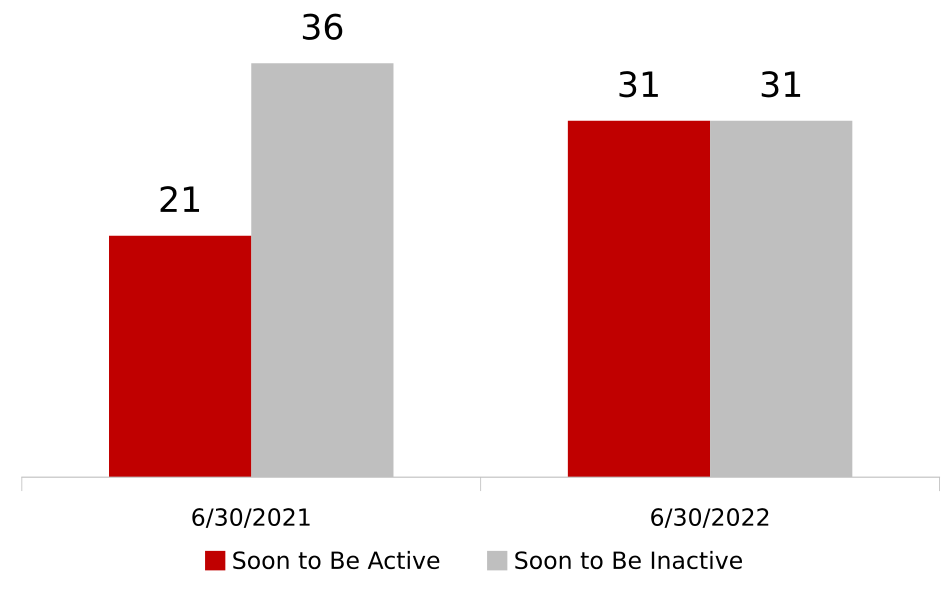 Image resolution: width=949 pixels, height=595 pixels. I want to click on x-tick-label: 6/30/2021, so click(251, 518).